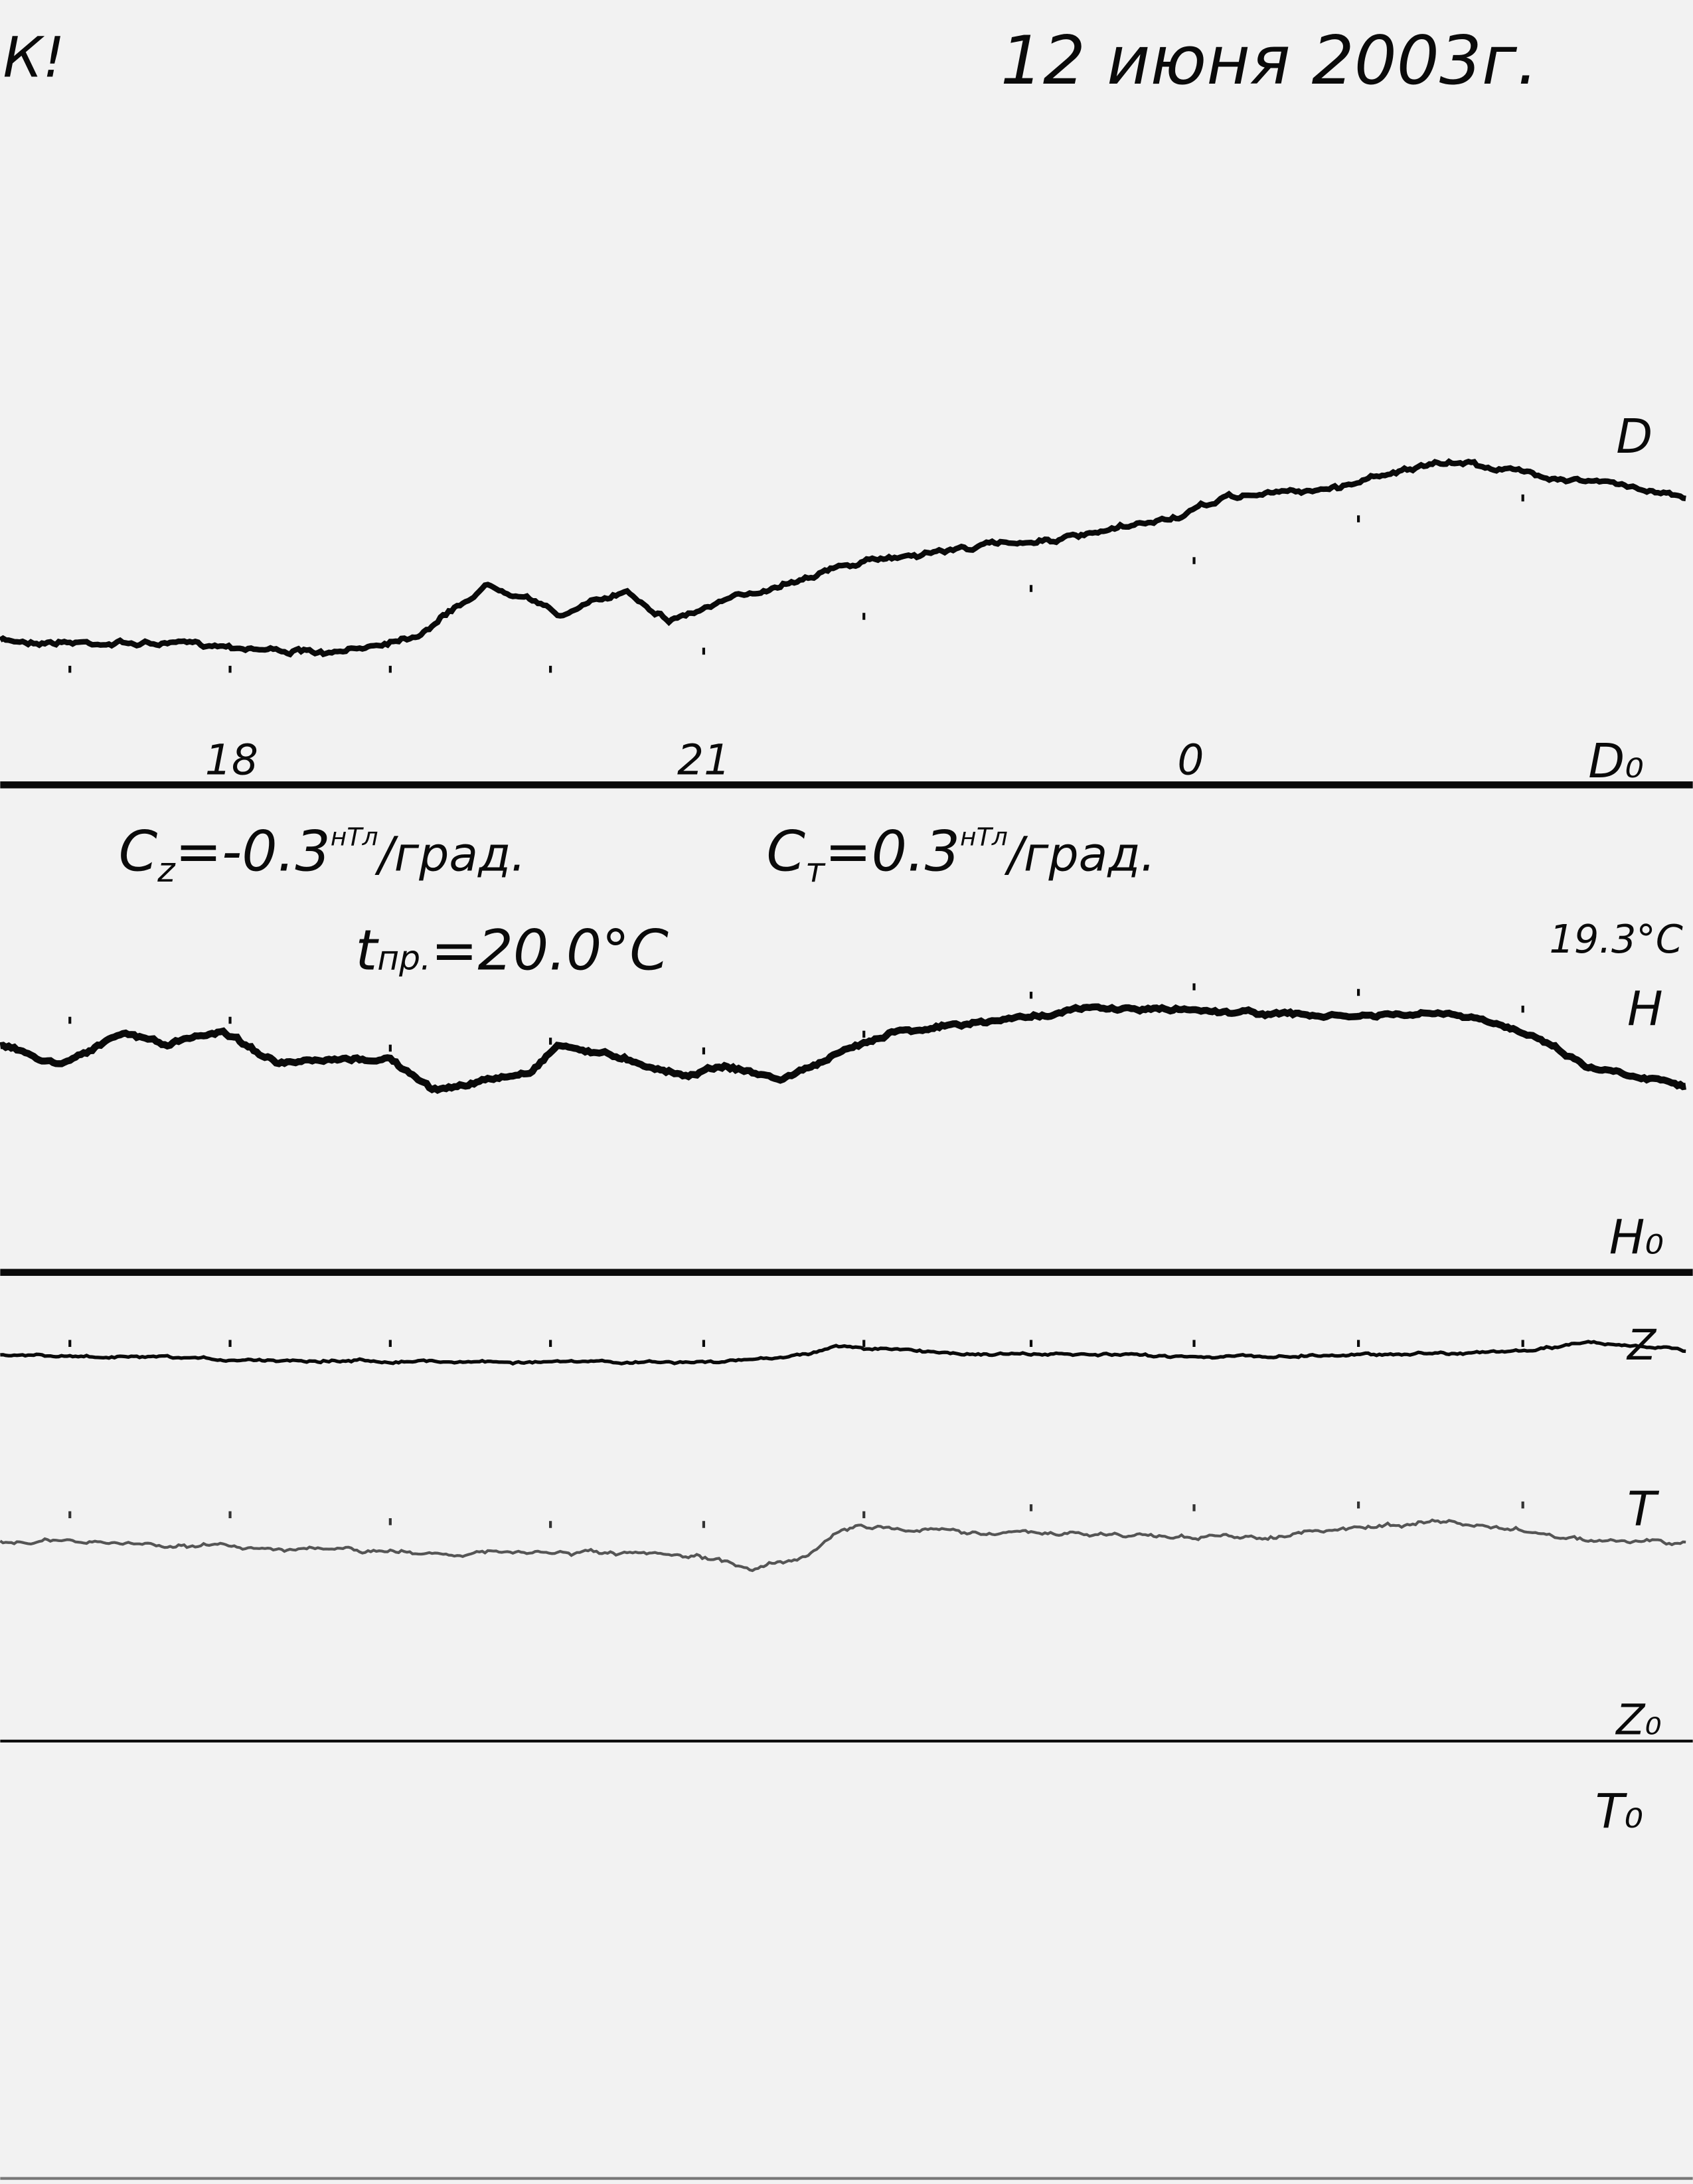 This screenshot has width=1693, height=2184. Describe the element at coordinates (960, 854) in the screenshot. I see `ct-coefficient: Cт=0.3нТл/град.` at that location.